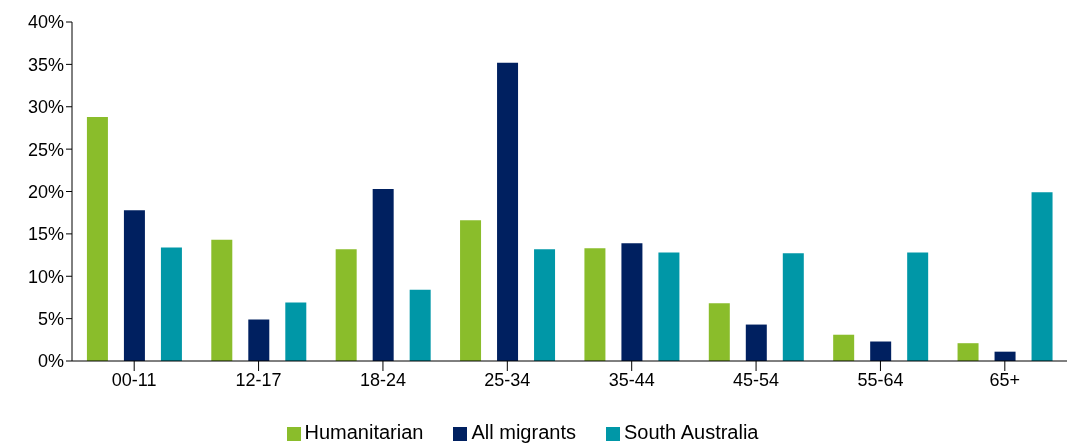 This screenshot has height=444, width=1079. What do you see at coordinates (45, 276) in the screenshot?
I see `y-tick-label: 10%` at bounding box center [45, 276].